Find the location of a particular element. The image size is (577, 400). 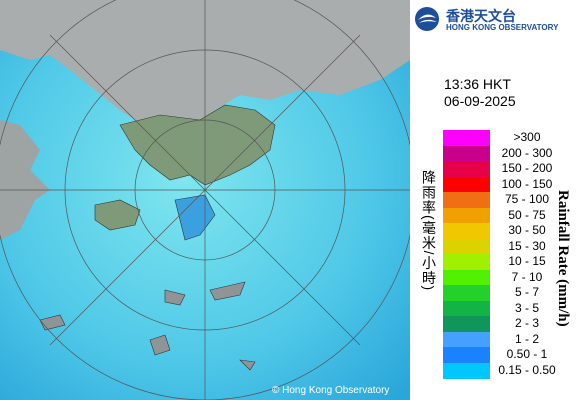

legend-label: 5 - 7 is located at coordinates (526, 292).